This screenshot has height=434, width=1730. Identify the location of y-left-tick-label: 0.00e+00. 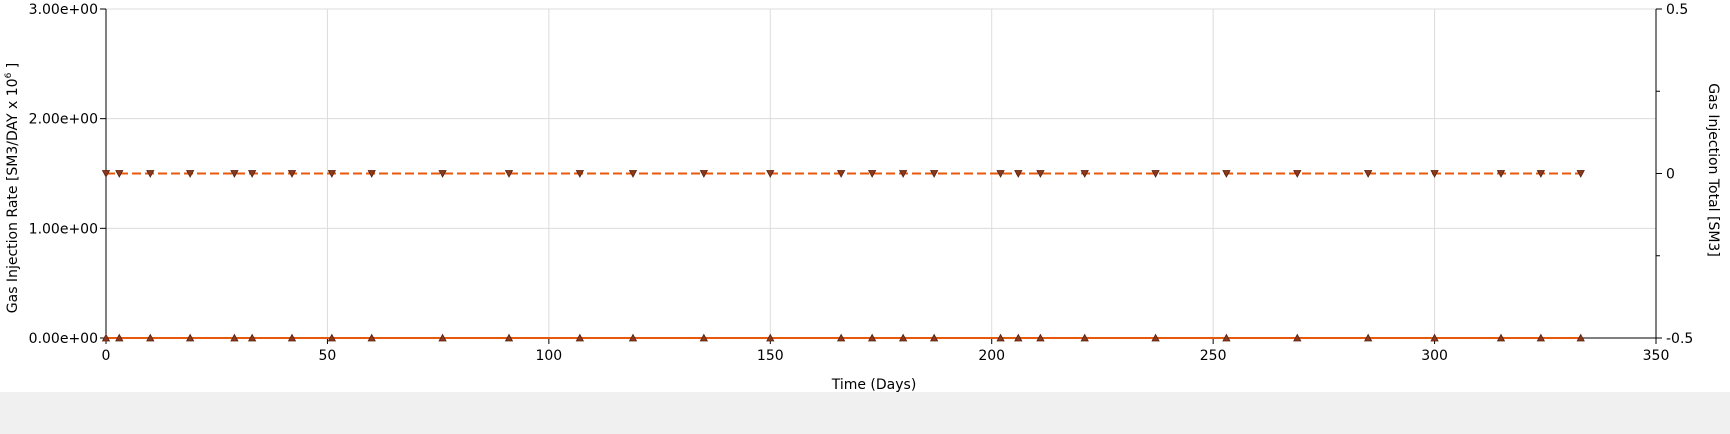
(63, 339).